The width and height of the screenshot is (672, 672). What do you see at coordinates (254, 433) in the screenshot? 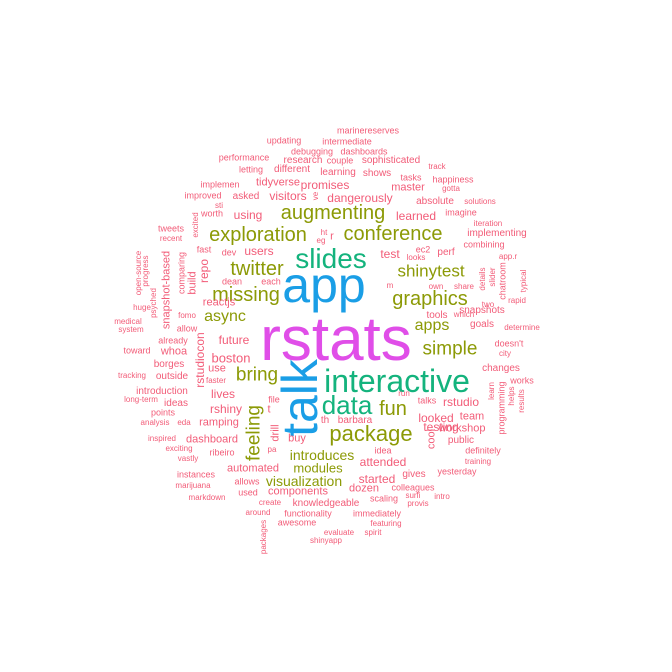
I see `word-feeling: feeling` at bounding box center [254, 433].